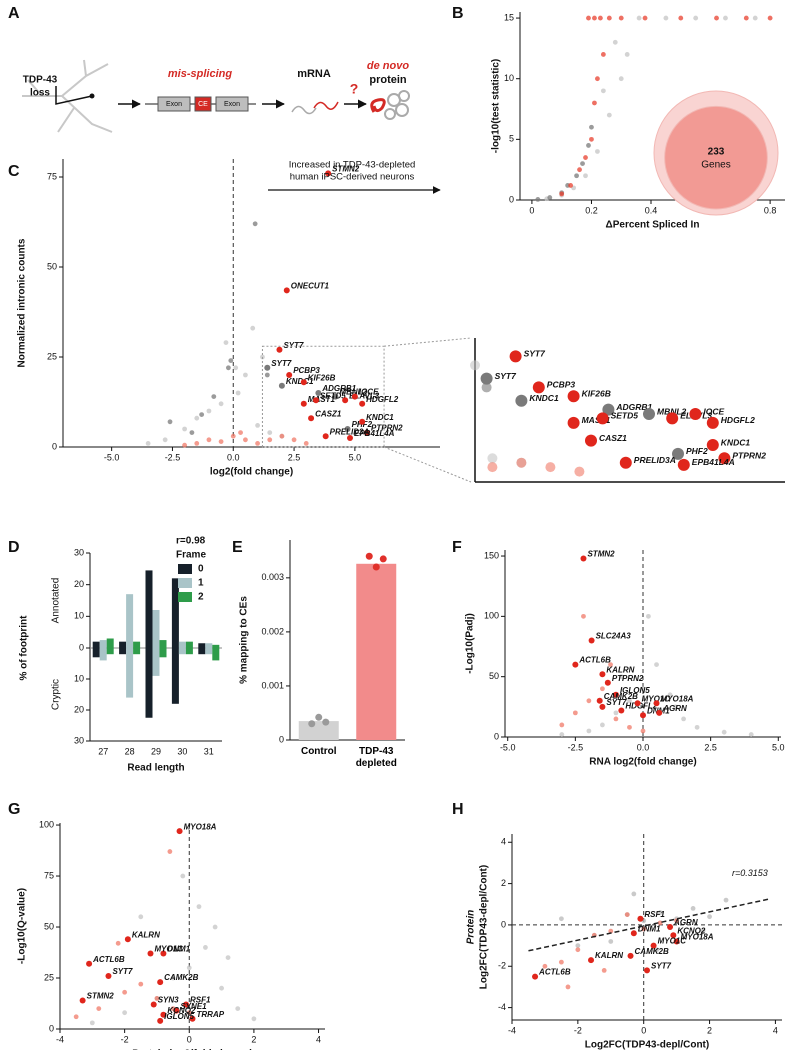 This screenshot has width=790, height=1050. I want to click on gene-label: MYO1C, so click(168, 949).